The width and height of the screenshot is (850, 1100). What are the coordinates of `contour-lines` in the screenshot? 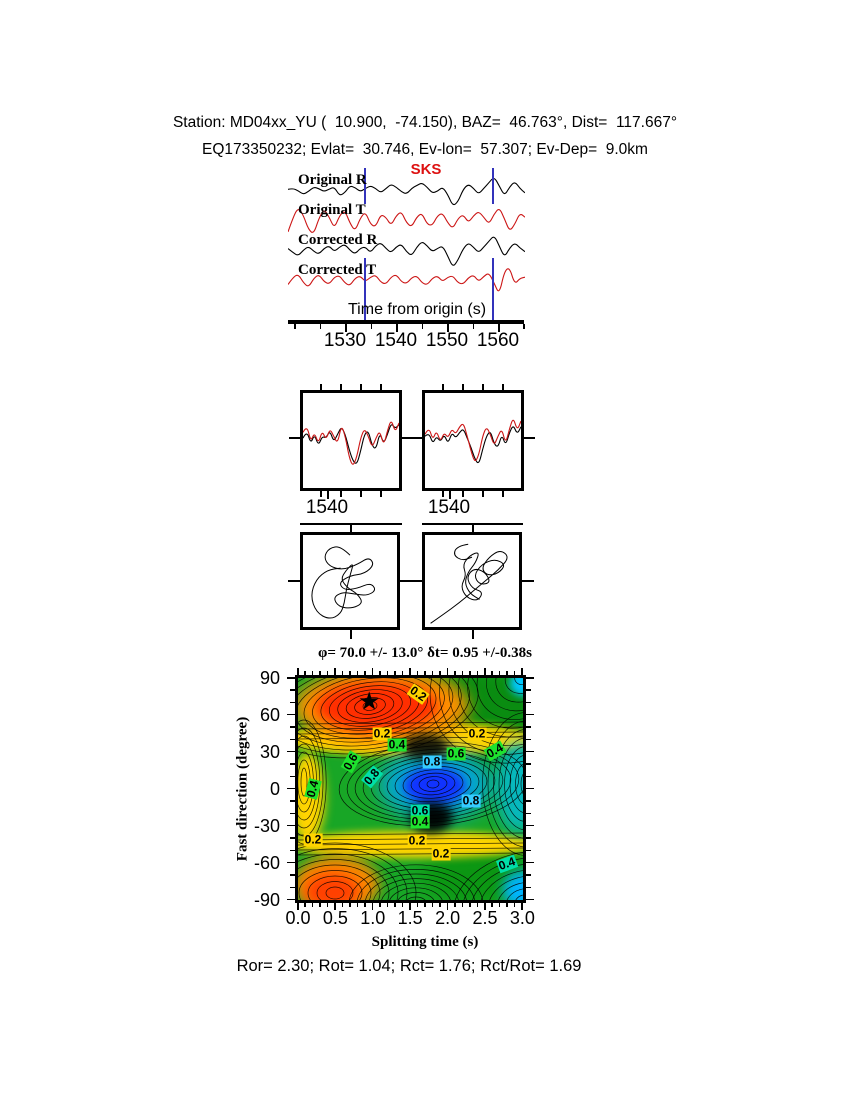 It's located at (410, 789).